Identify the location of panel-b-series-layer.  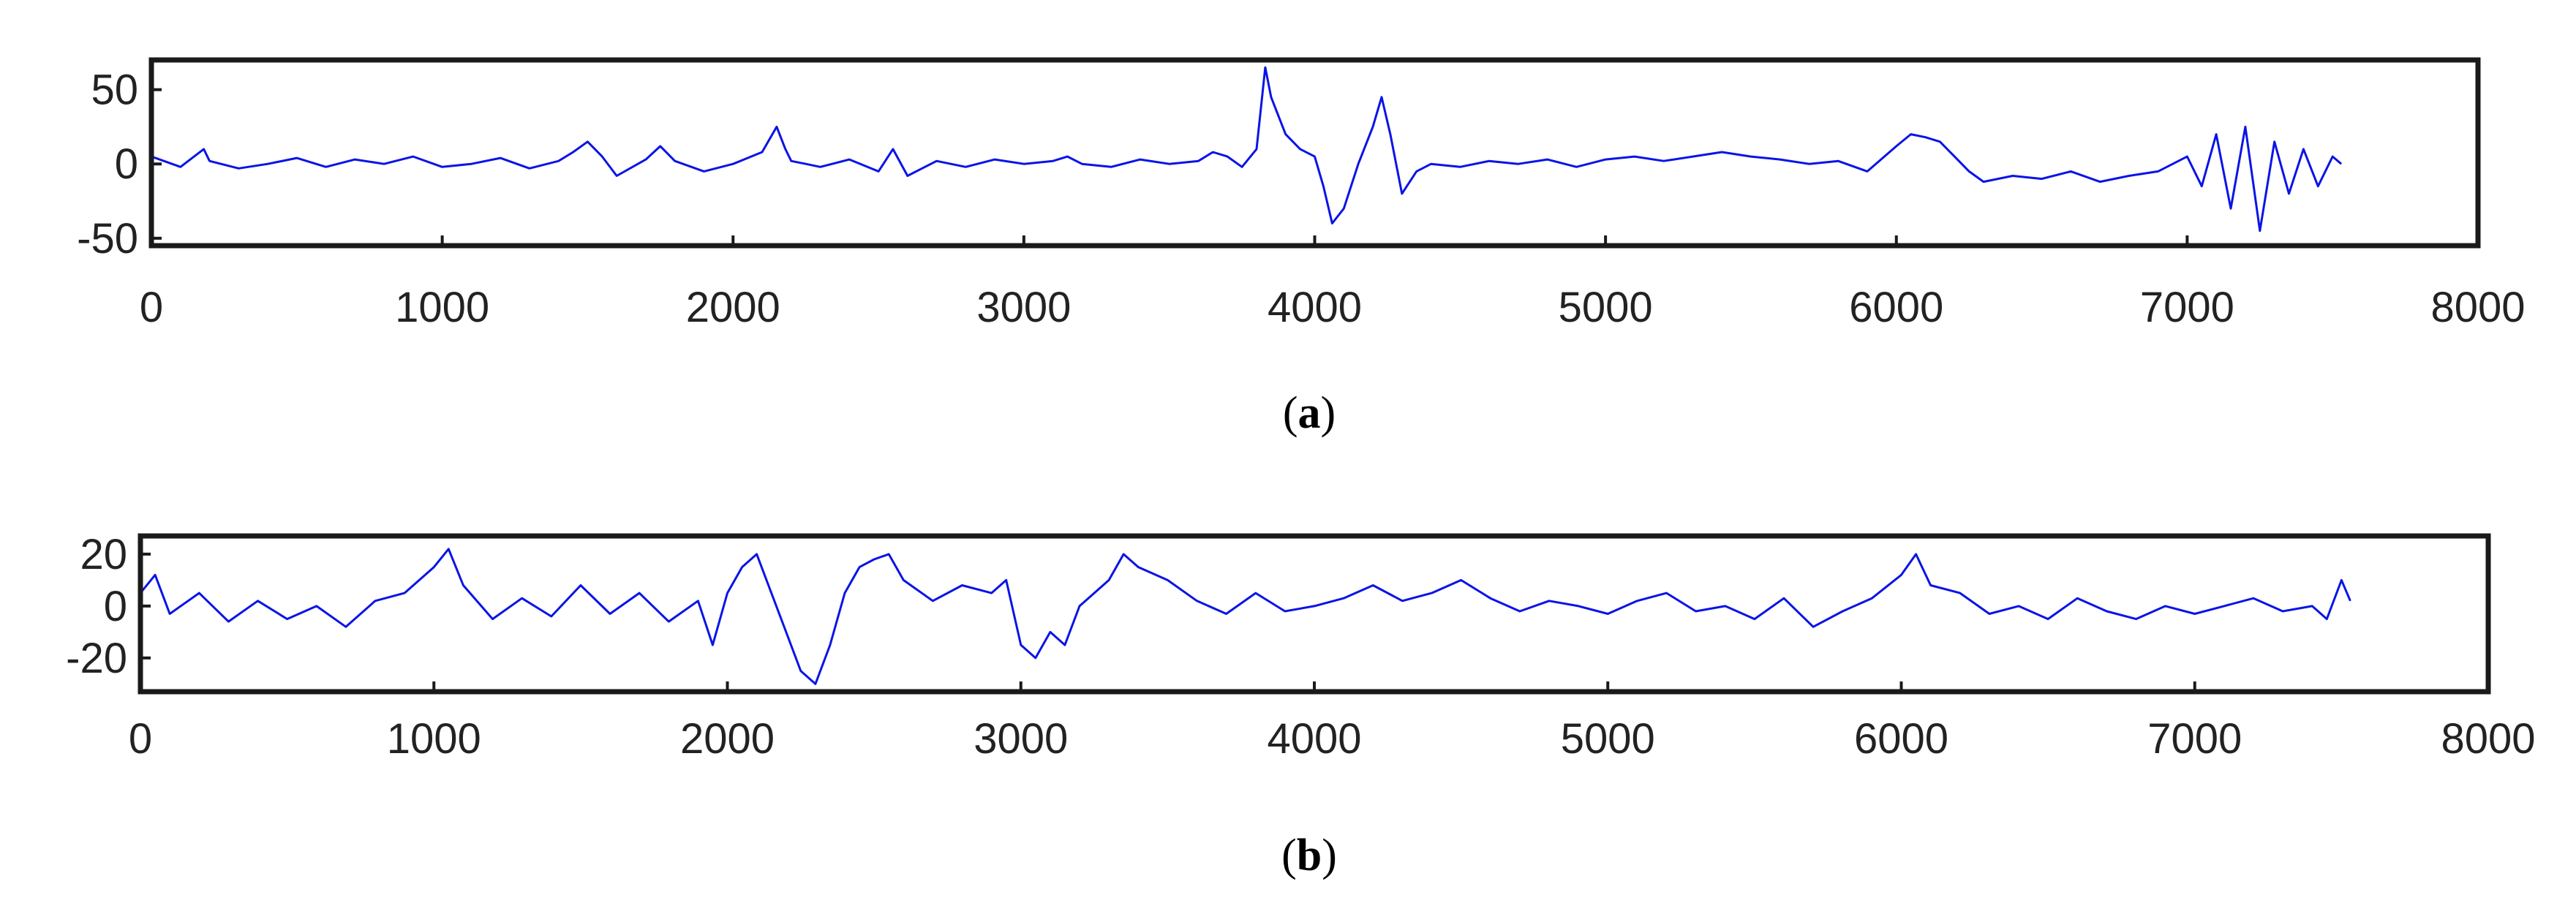
(1245, 616).